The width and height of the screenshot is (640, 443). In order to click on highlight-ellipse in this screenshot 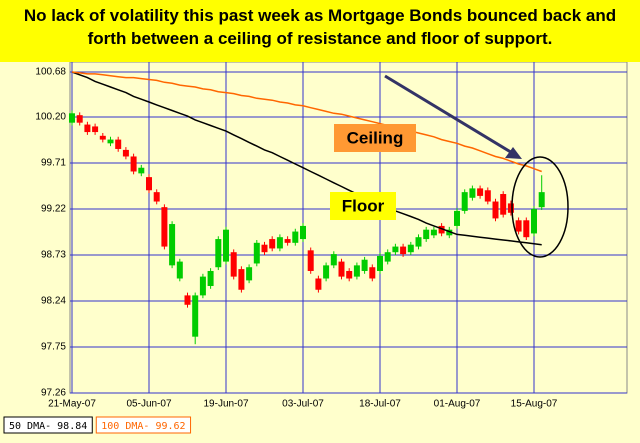, I will do `click(540, 207)`.